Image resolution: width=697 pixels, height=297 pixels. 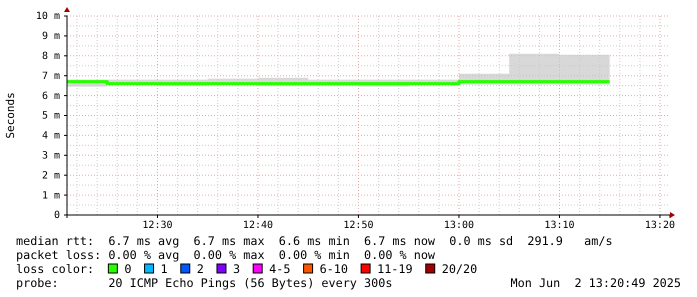 I want to click on text: Mon Jun 2 13:20:49 2025, so click(x=595, y=283).